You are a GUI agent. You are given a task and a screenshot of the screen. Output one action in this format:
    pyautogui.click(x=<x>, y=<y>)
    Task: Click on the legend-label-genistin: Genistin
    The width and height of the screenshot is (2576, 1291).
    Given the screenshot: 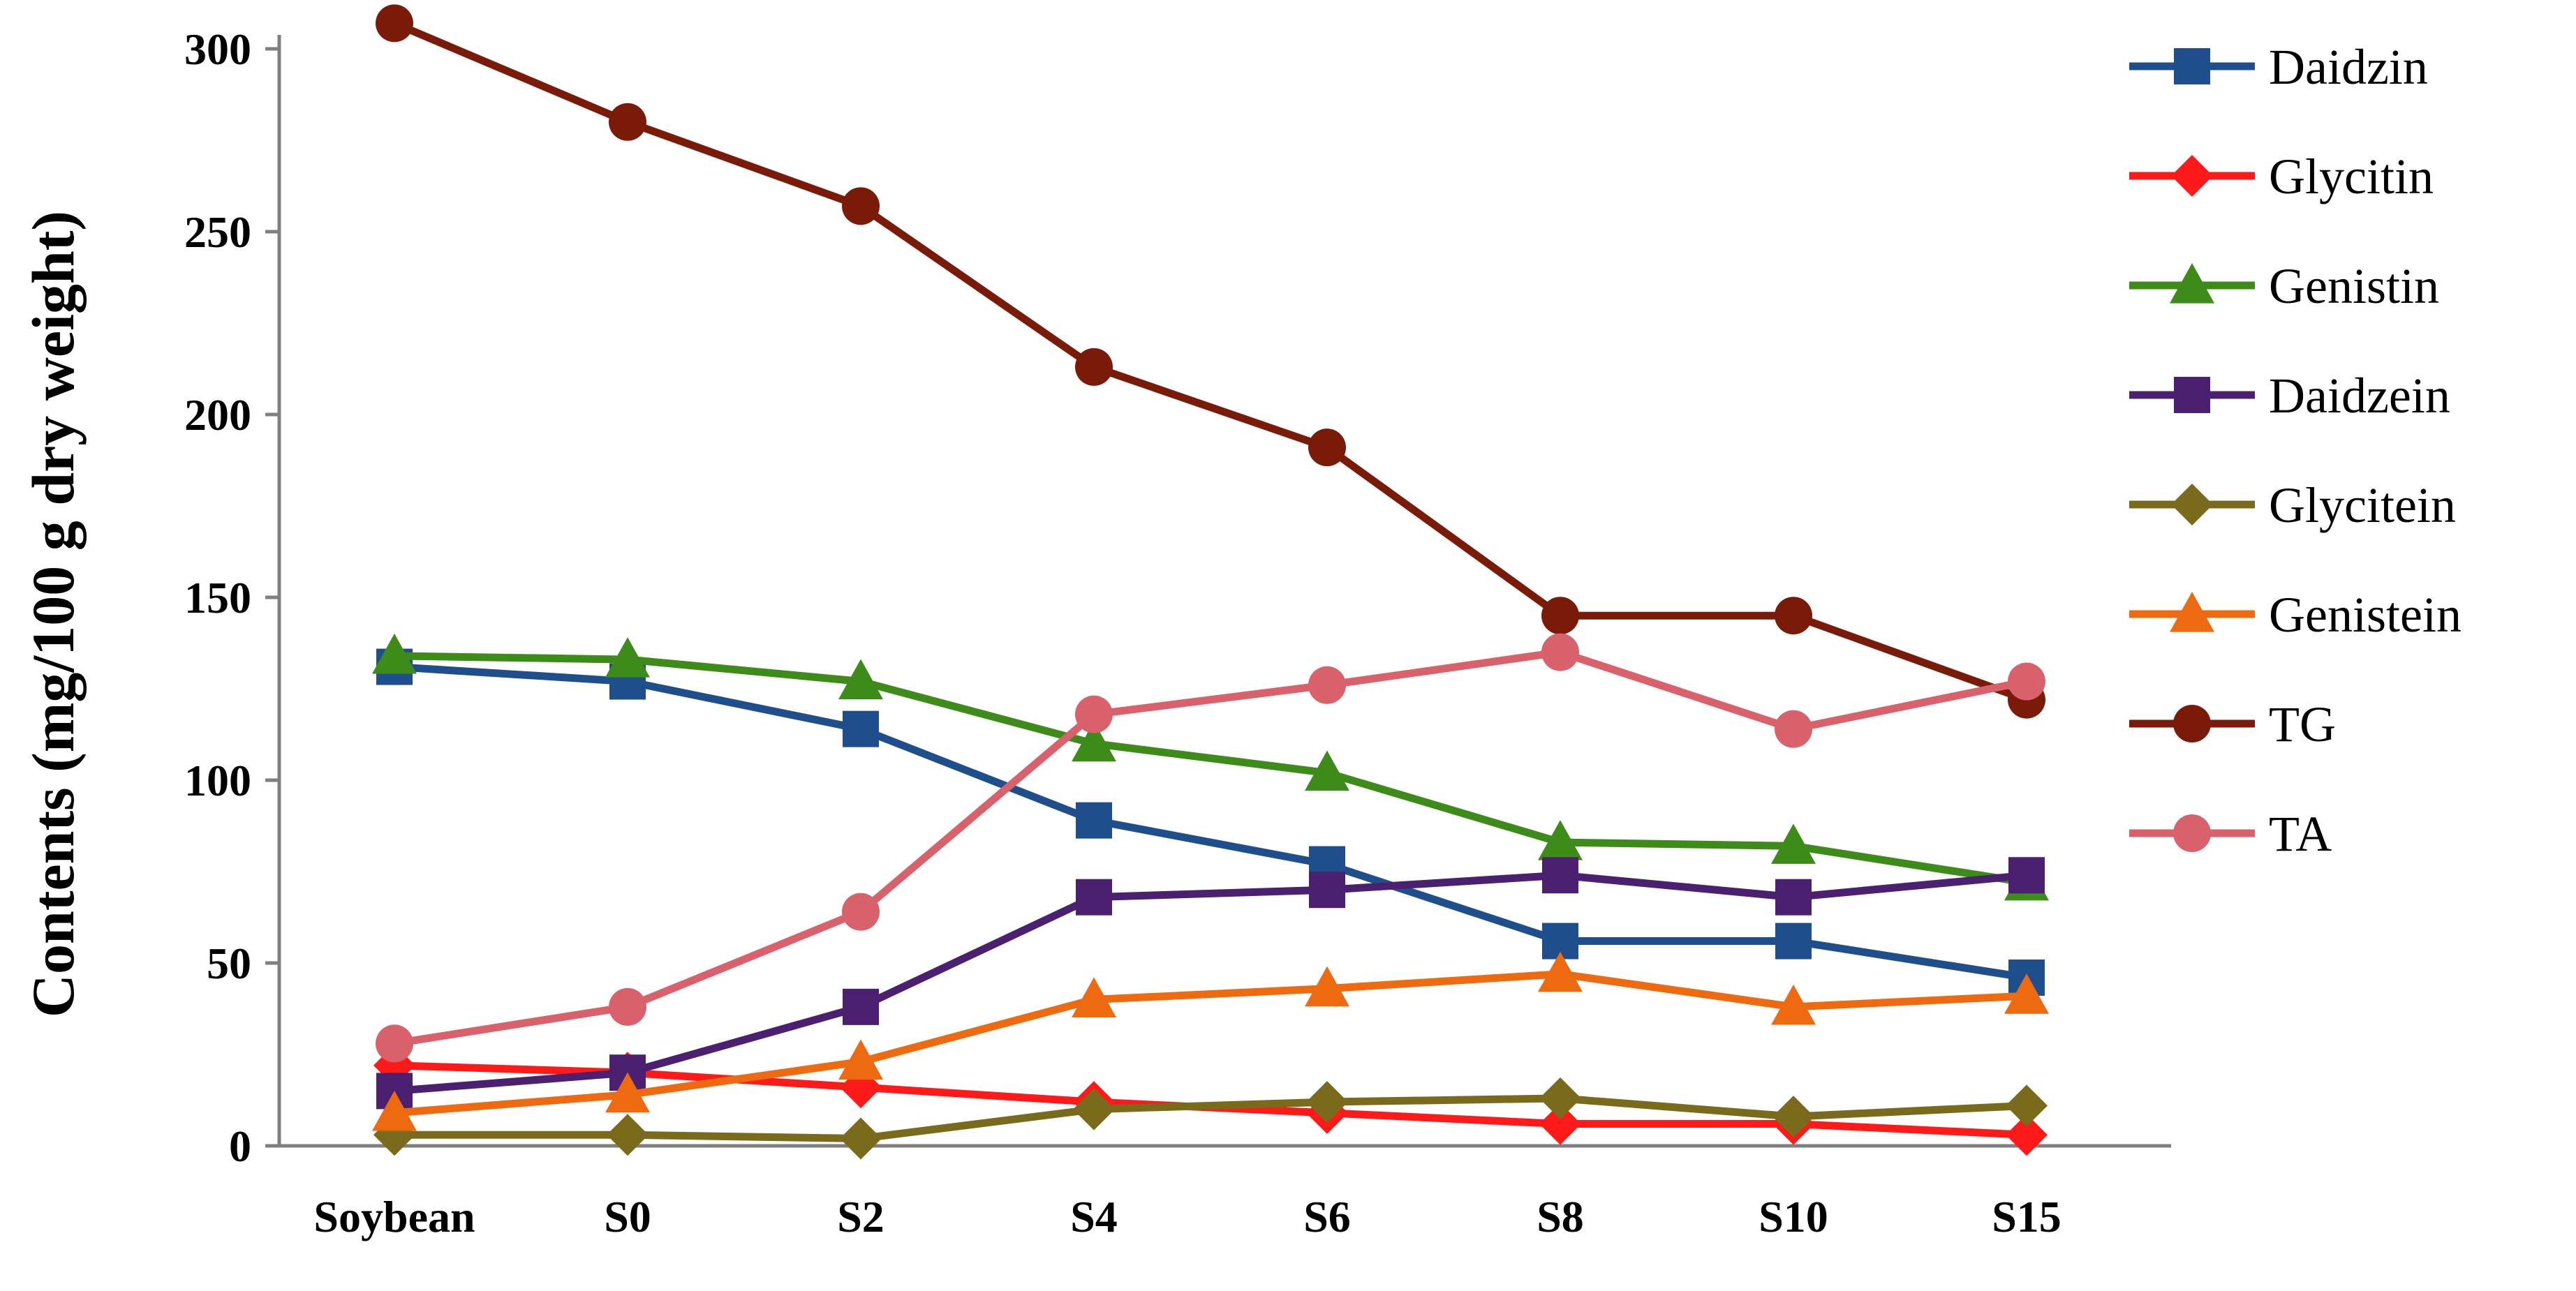 What is the action you would take?
    pyautogui.click(x=2354, y=286)
    